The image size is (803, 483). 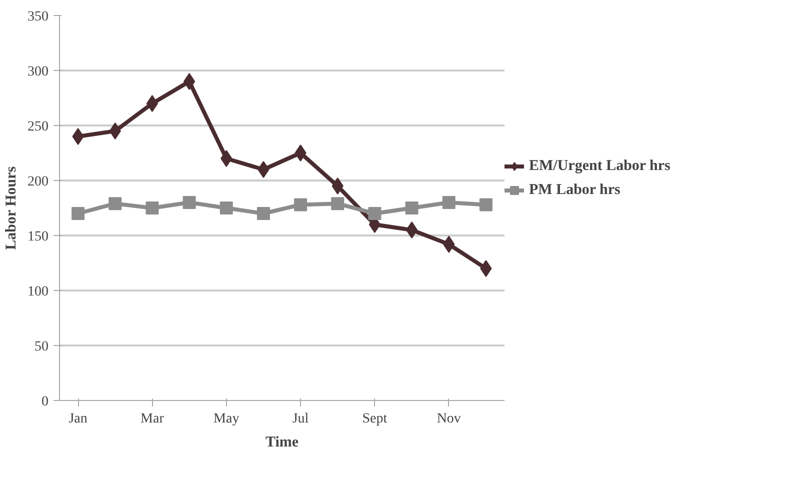 I want to click on x-axis-title: Time, so click(x=282, y=442).